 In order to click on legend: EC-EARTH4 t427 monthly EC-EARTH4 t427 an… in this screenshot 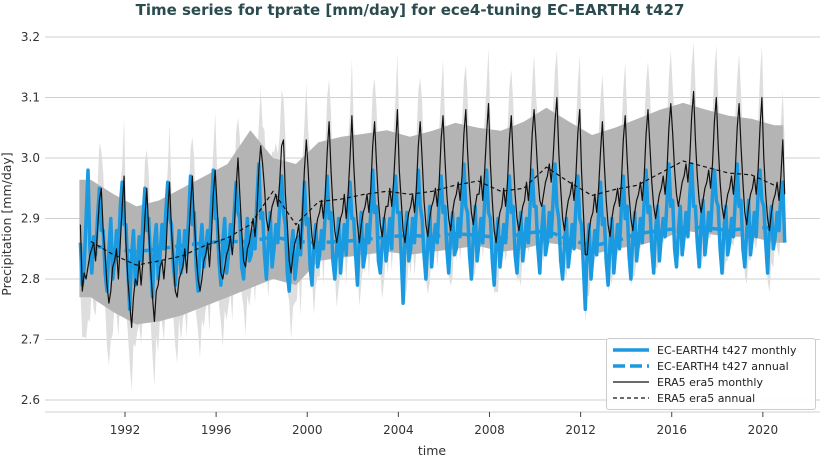, I will do `click(711, 374)`.